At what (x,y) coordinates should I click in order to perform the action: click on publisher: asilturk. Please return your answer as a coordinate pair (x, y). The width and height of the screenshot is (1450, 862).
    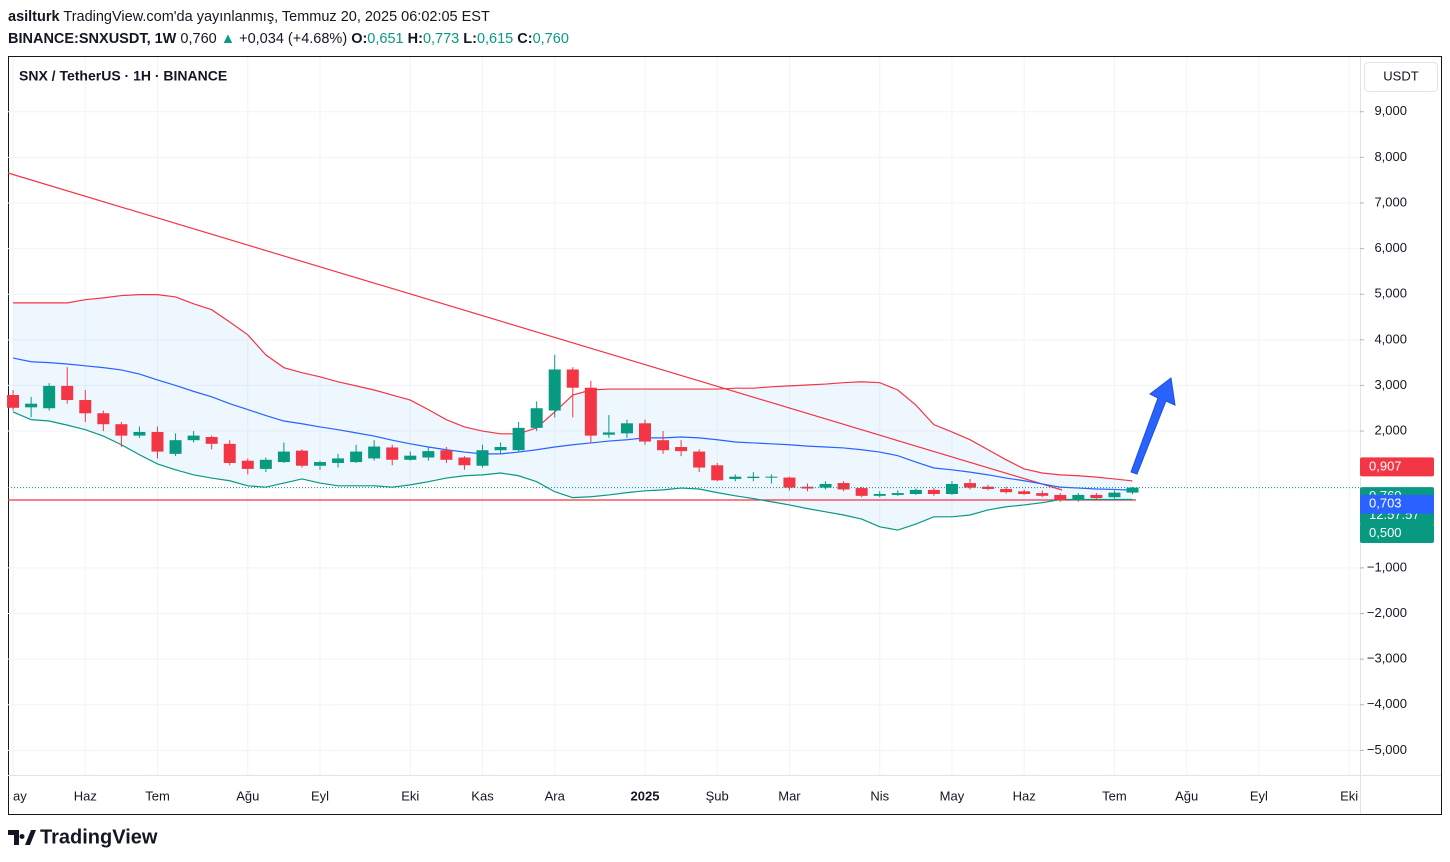
    Looking at the image, I should click on (34, 17).